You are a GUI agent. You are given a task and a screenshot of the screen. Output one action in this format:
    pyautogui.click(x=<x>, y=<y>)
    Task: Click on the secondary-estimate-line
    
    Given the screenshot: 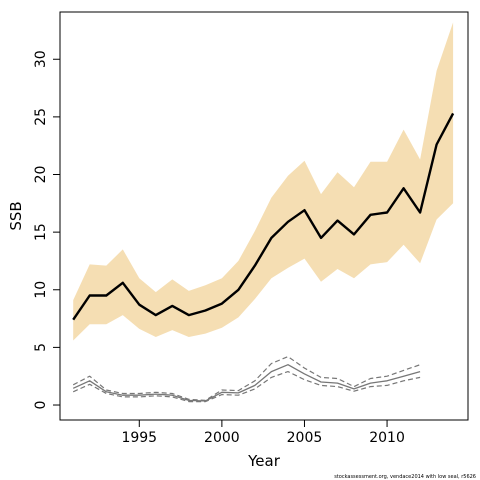 What is the action you would take?
    pyautogui.click(x=246, y=383)
    